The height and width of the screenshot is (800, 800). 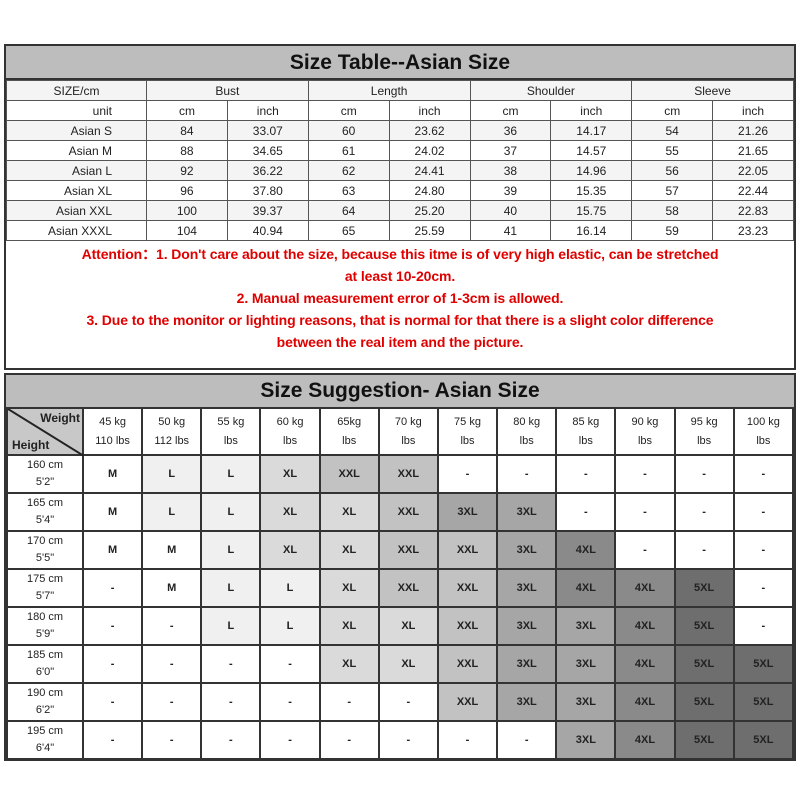 I want to click on value-cell: 22.05, so click(x=753, y=170).